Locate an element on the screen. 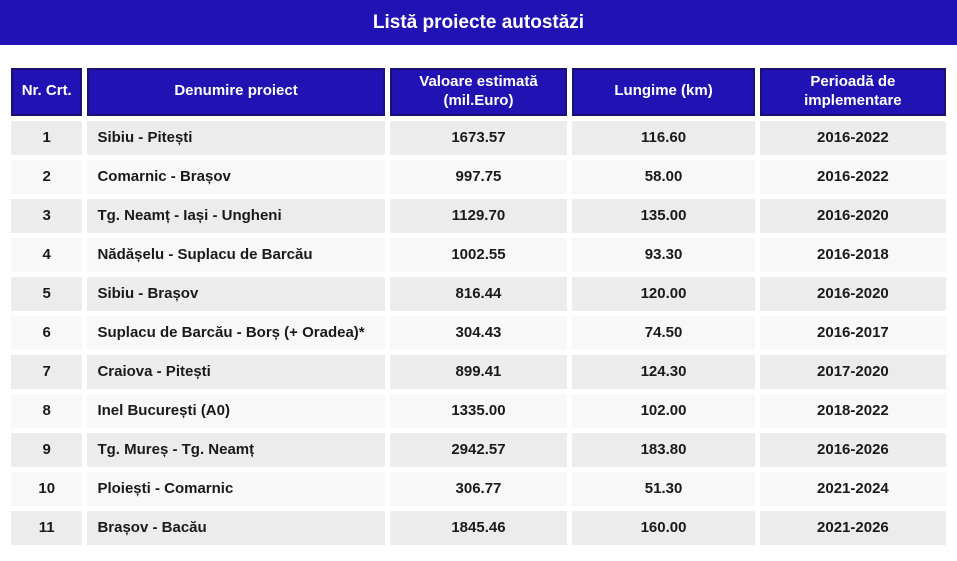 The image size is (957, 561). cell-period: 2016-2018 is located at coordinates (852, 254).